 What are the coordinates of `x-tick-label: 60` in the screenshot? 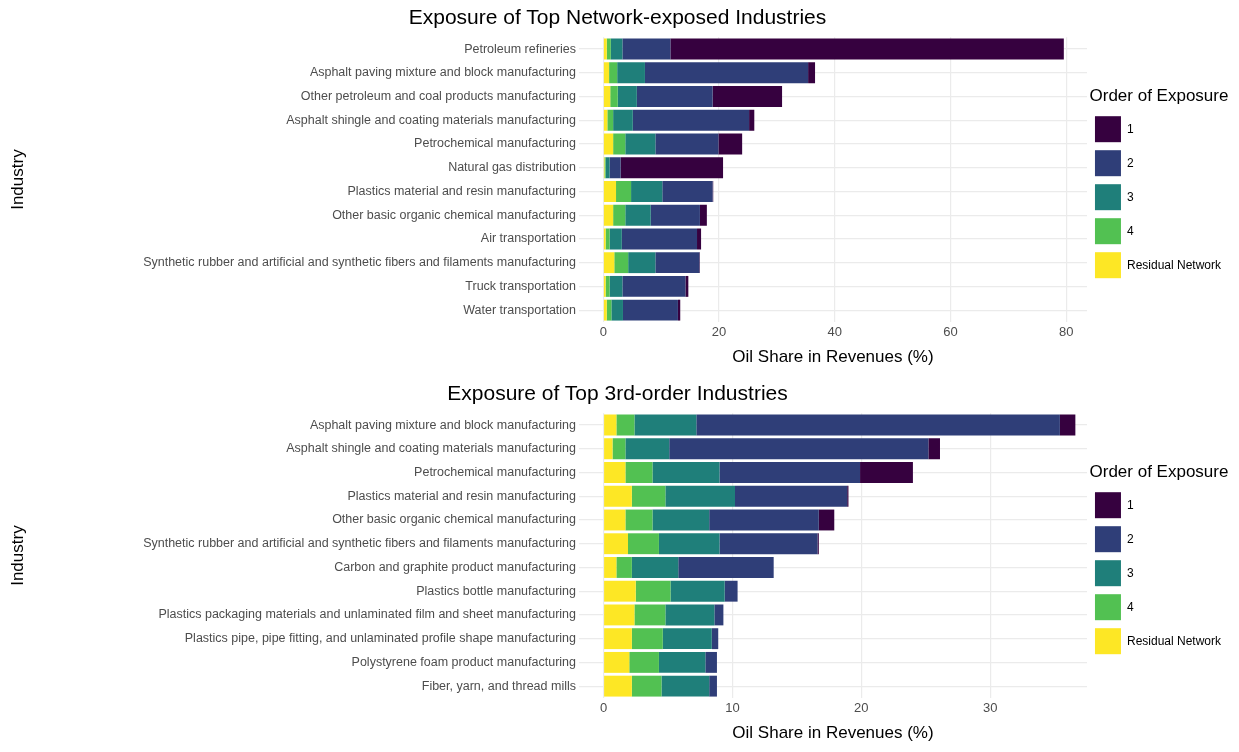 It's located at (950, 332).